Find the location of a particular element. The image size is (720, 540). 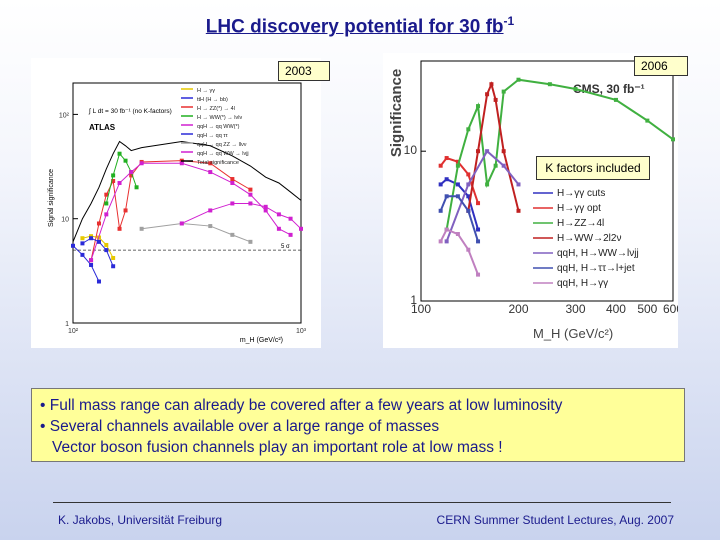

atlas-legend-label: qqH → qq ZZ → llνν is located at coordinates (222, 145).